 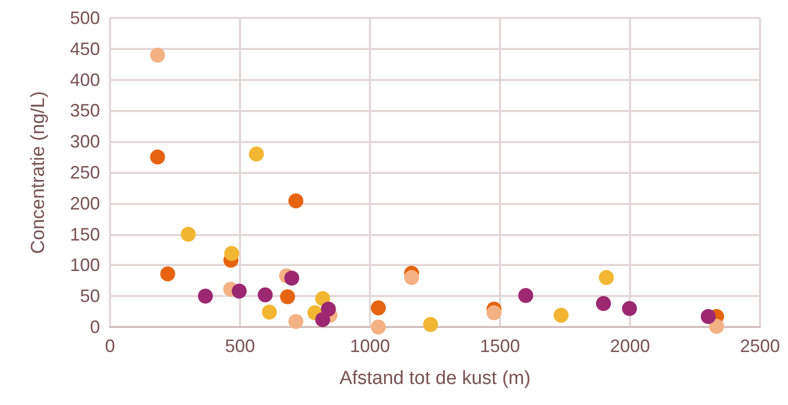 What do you see at coordinates (85, 203) in the screenshot?
I see `y-tick-label: 200` at bounding box center [85, 203].